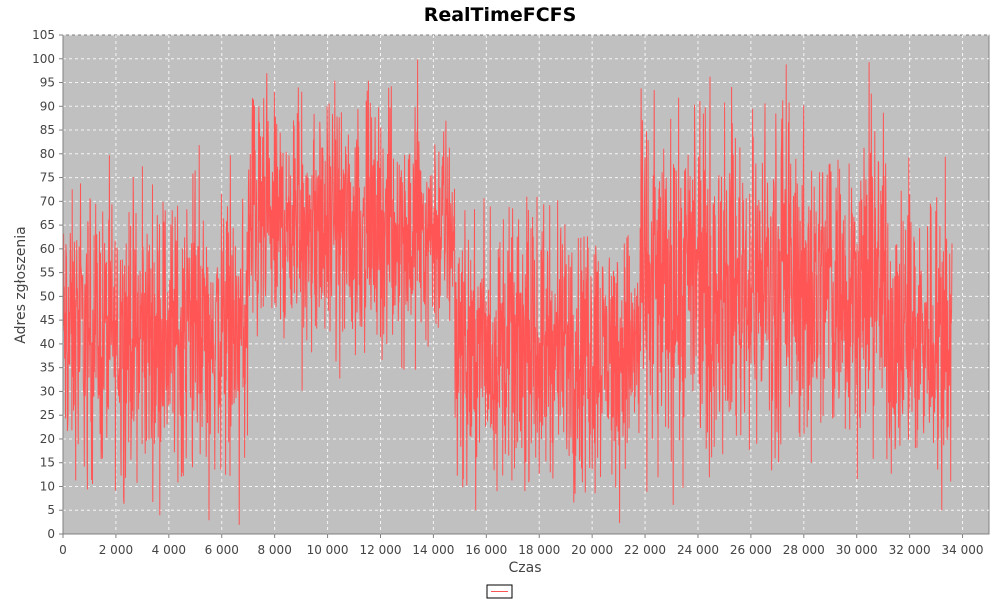 This screenshot has height=600, width=1000. Describe the element at coordinates (525, 568) in the screenshot. I see `x-axis-label: Czas` at that location.